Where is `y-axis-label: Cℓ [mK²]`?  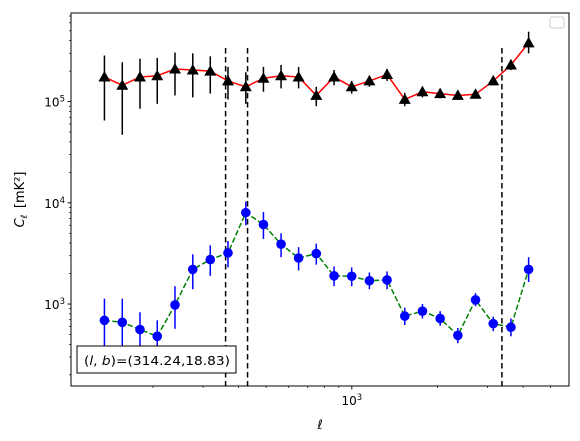 y-axis-label: Cℓ [mK²] is located at coordinates (21, 200).